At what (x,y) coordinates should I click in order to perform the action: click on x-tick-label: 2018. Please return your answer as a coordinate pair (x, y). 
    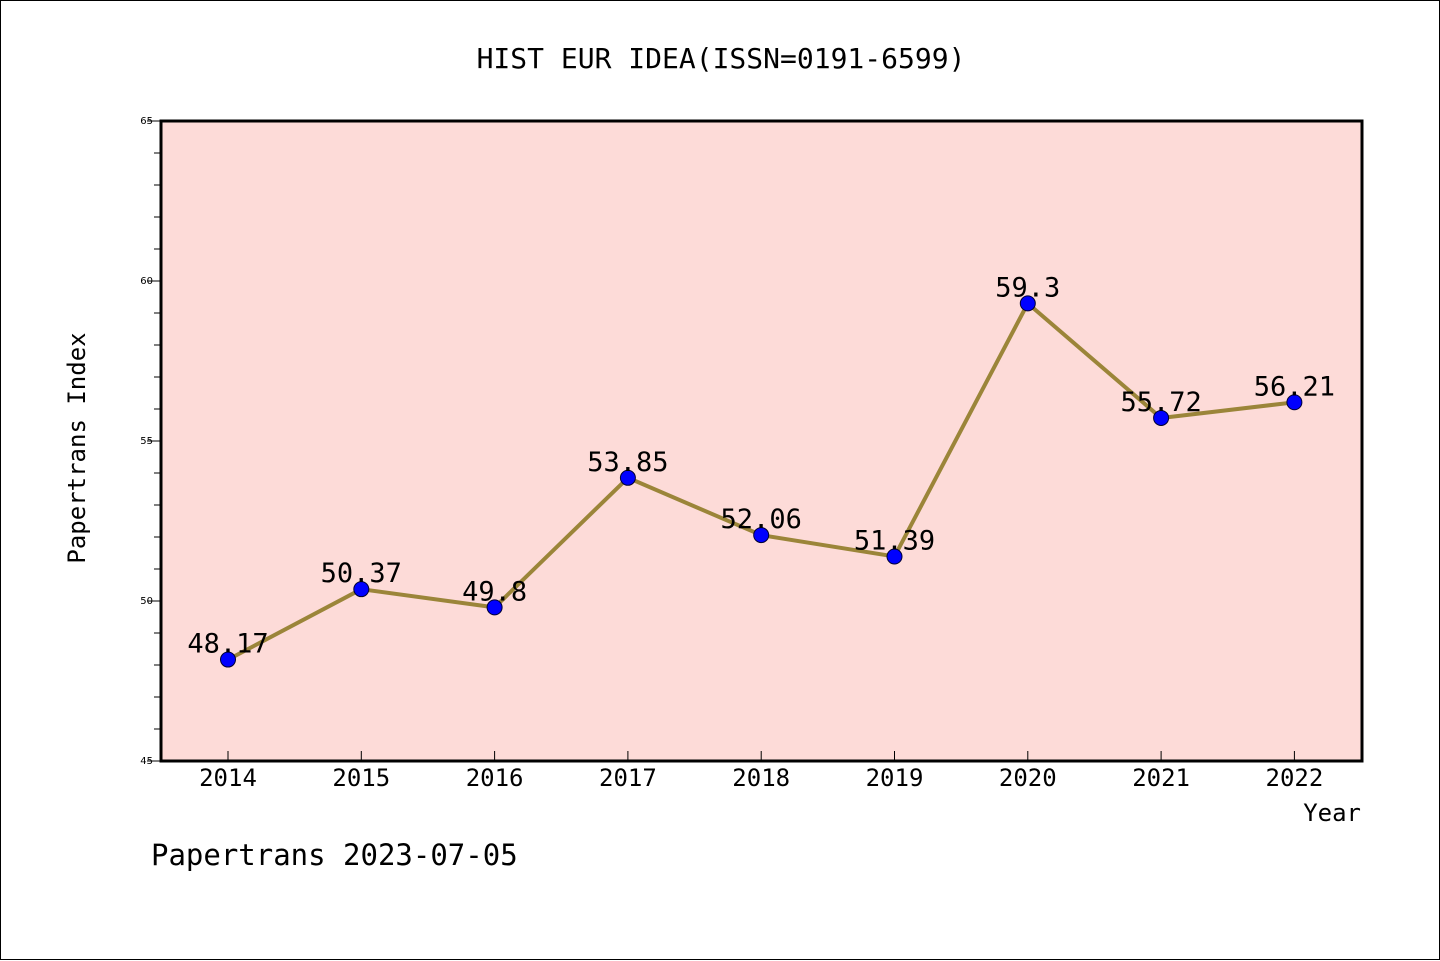
    Looking at the image, I should click on (761, 778).